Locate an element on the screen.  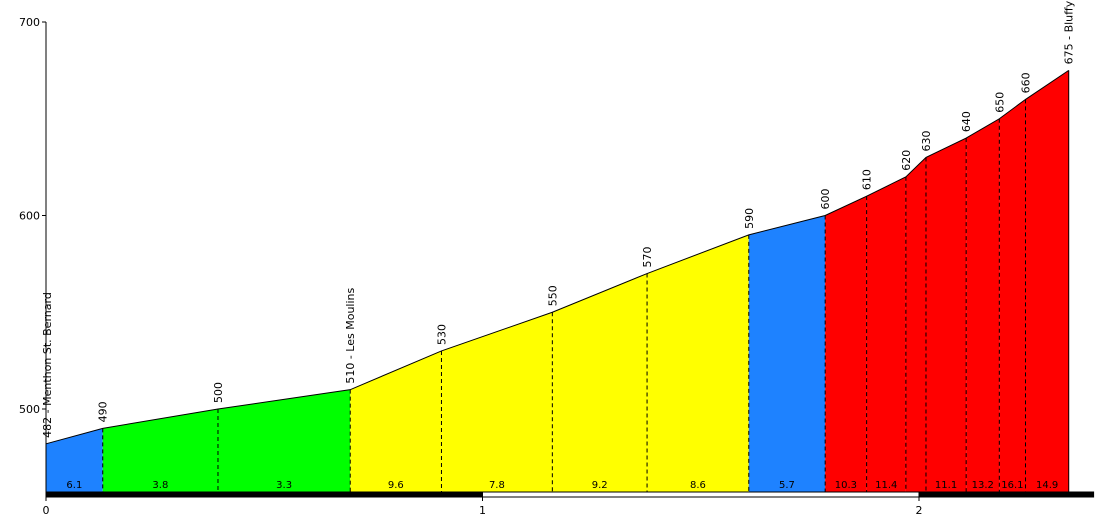
elevation-label: 530 is located at coordinates (441, 334).